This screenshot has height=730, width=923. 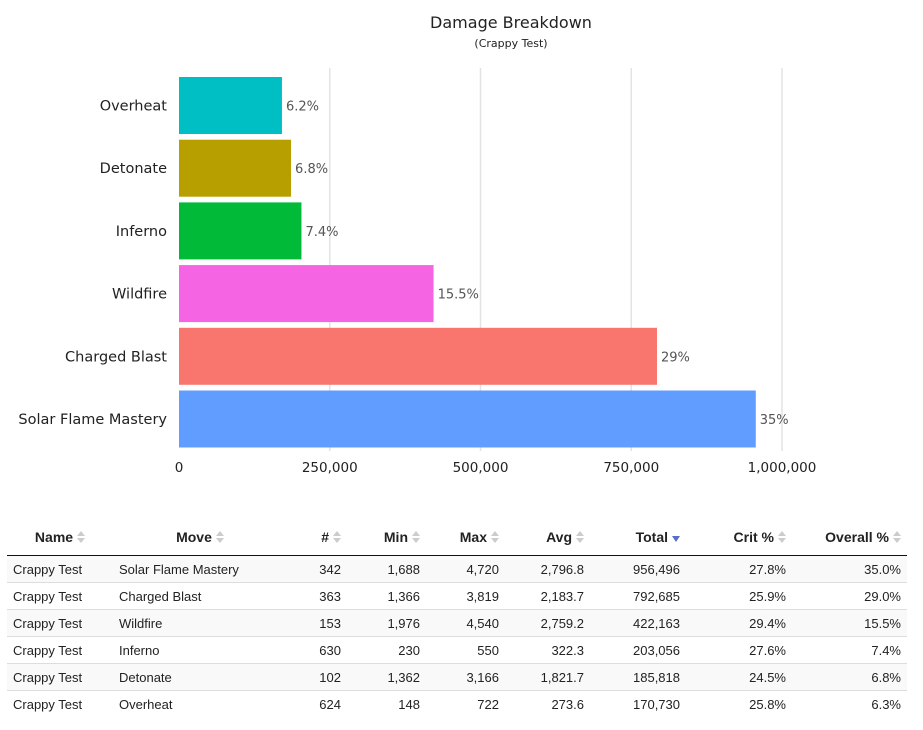 I want to click on table-cell: 1,821.7, so click(x=547, y=677).